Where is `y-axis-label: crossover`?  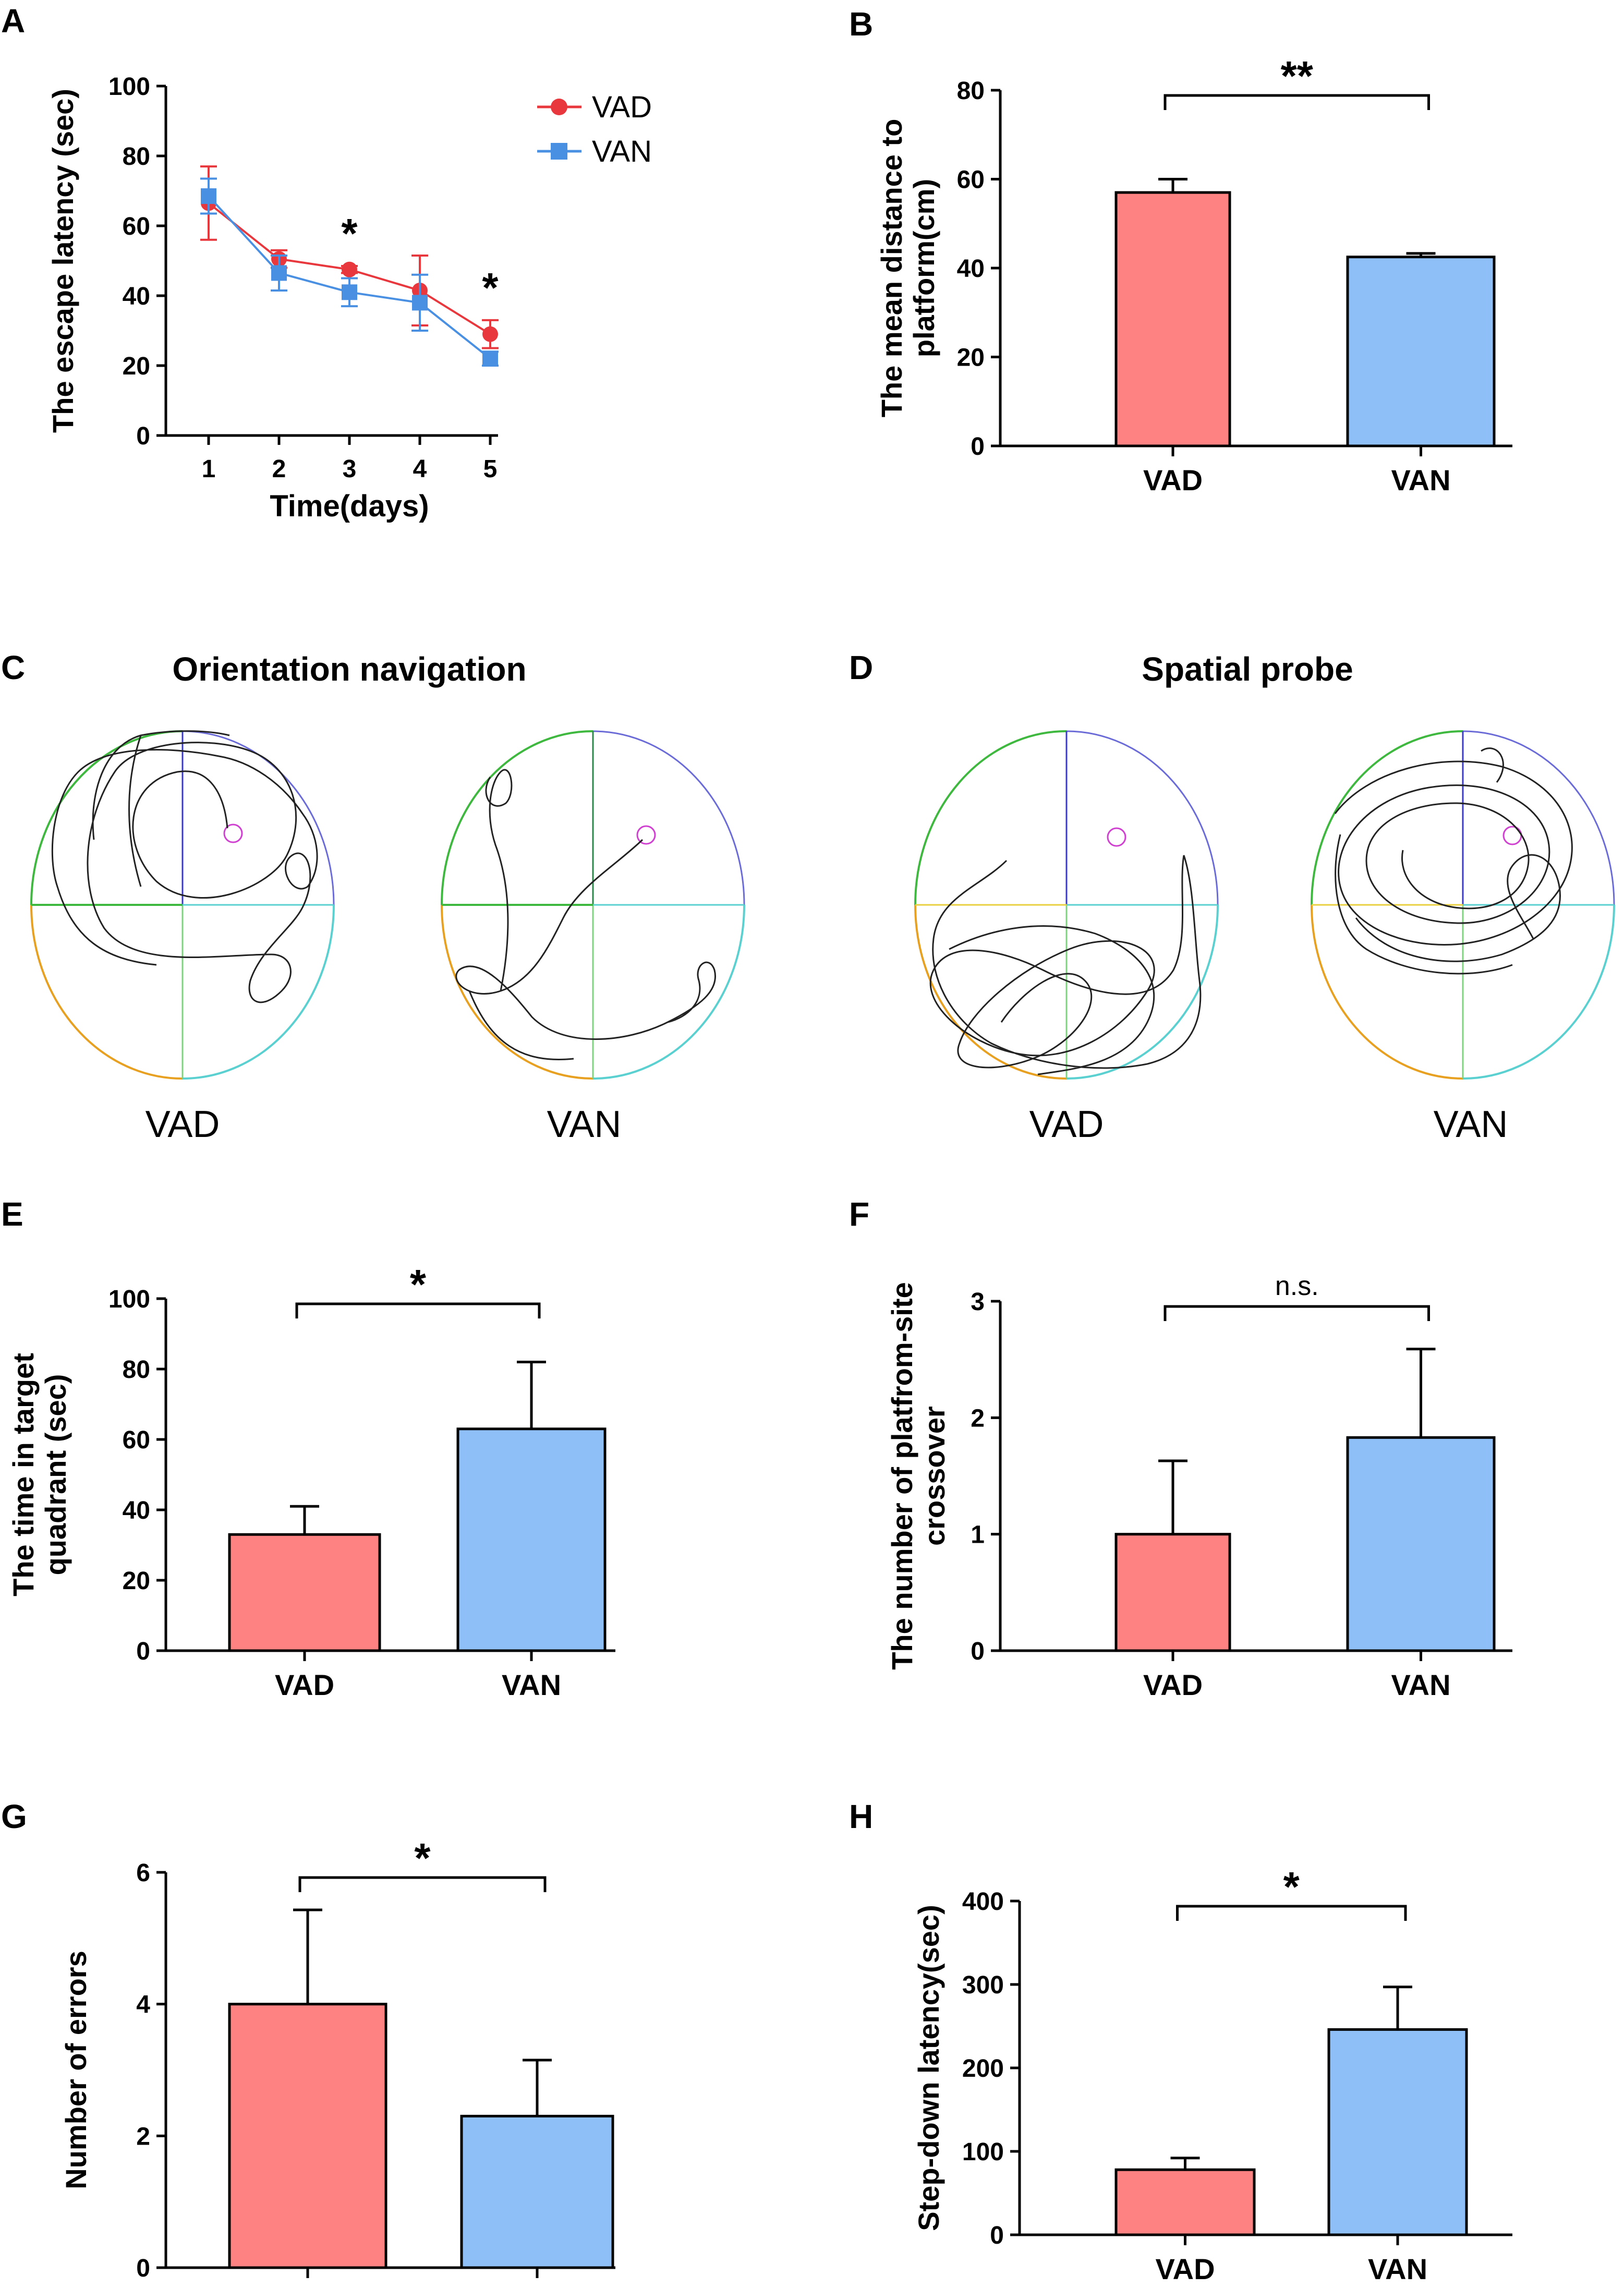 y-axis-label: crossover is located at coordinates (935, 1476).